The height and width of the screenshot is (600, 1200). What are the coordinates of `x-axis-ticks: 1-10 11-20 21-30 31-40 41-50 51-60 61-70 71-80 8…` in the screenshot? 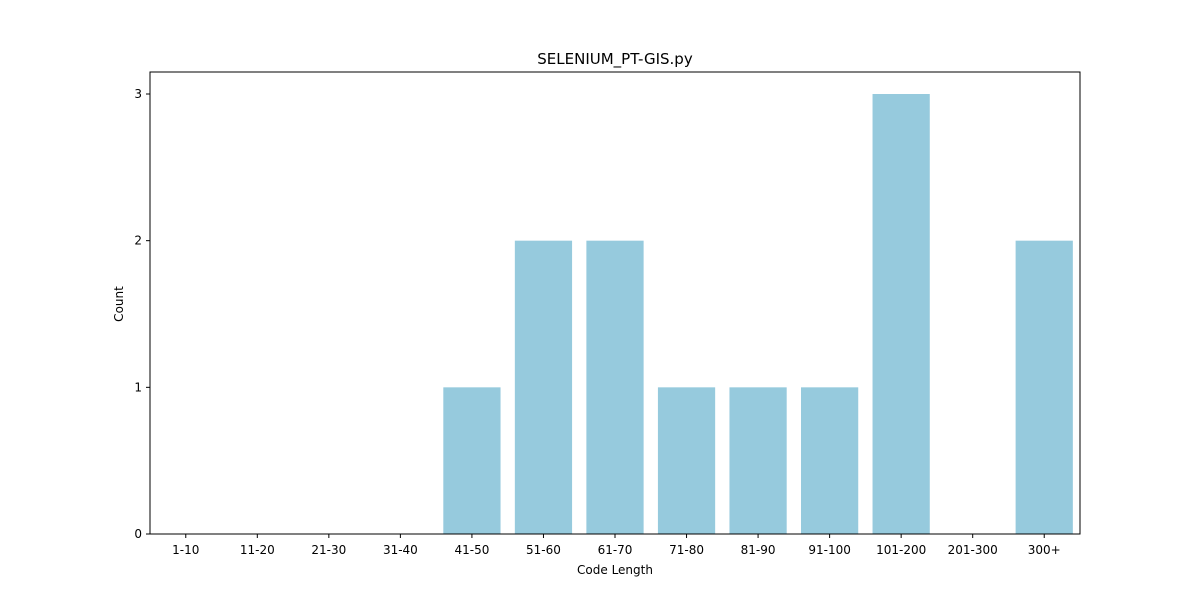 It's located at (616, 545).